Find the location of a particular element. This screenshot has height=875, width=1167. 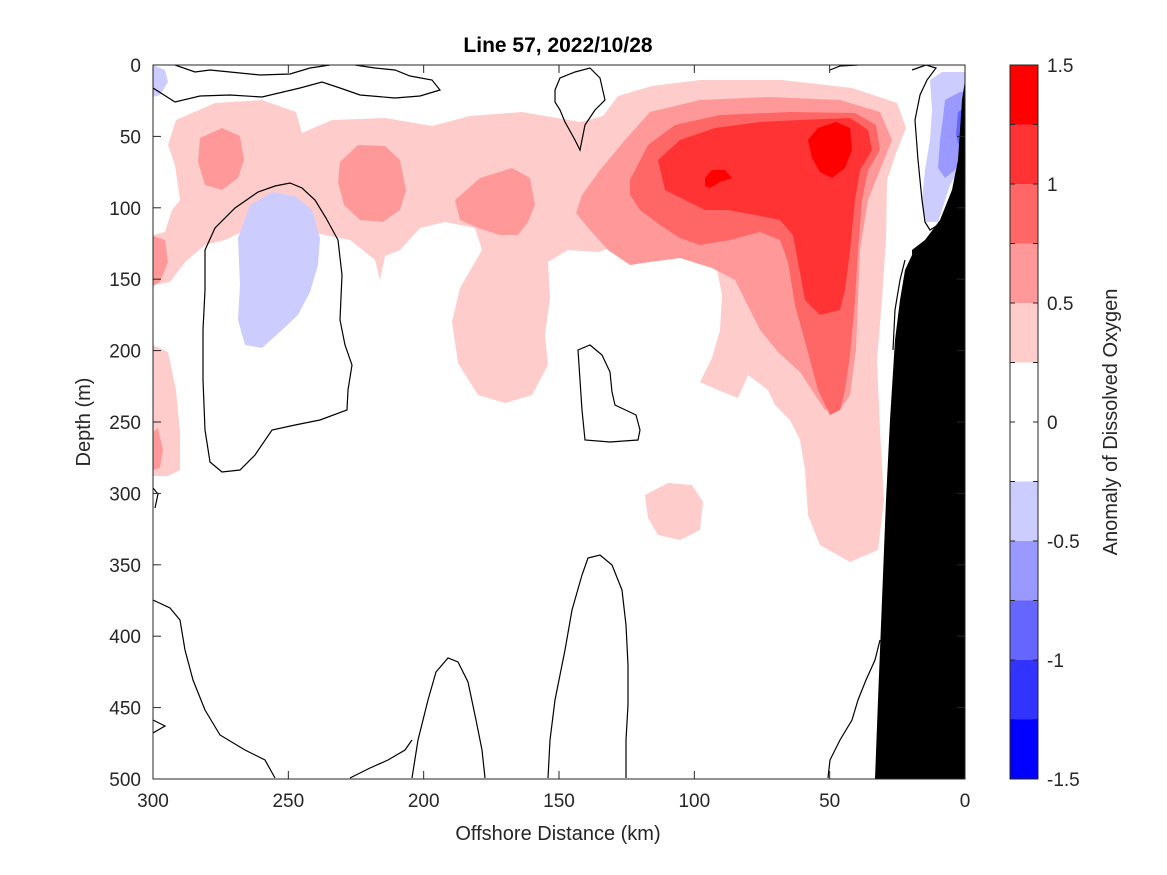

zero-contour-left-edge-b is located at coordinates (156, 498).